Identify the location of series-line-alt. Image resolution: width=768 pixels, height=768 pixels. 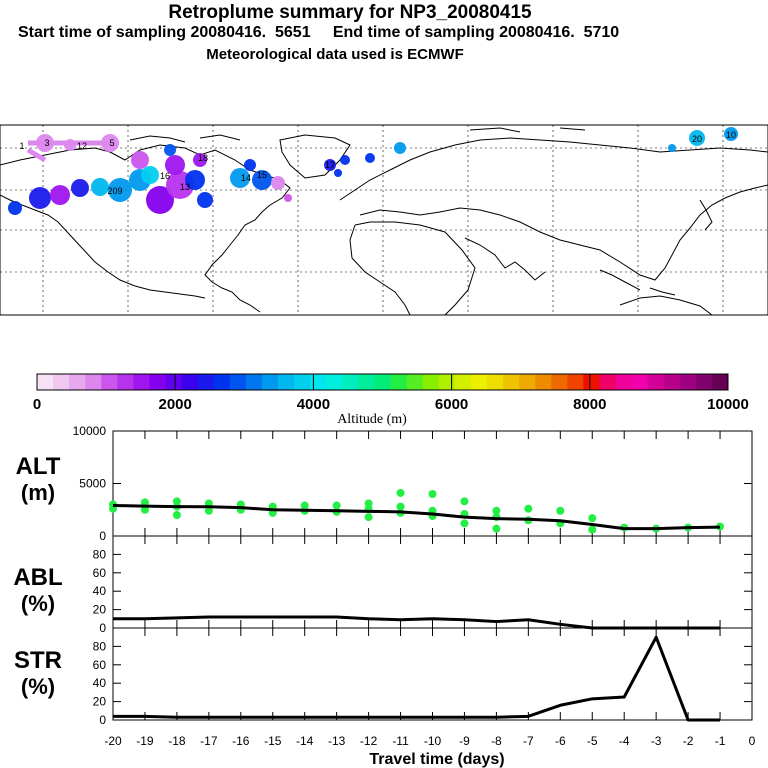
(416, 517).